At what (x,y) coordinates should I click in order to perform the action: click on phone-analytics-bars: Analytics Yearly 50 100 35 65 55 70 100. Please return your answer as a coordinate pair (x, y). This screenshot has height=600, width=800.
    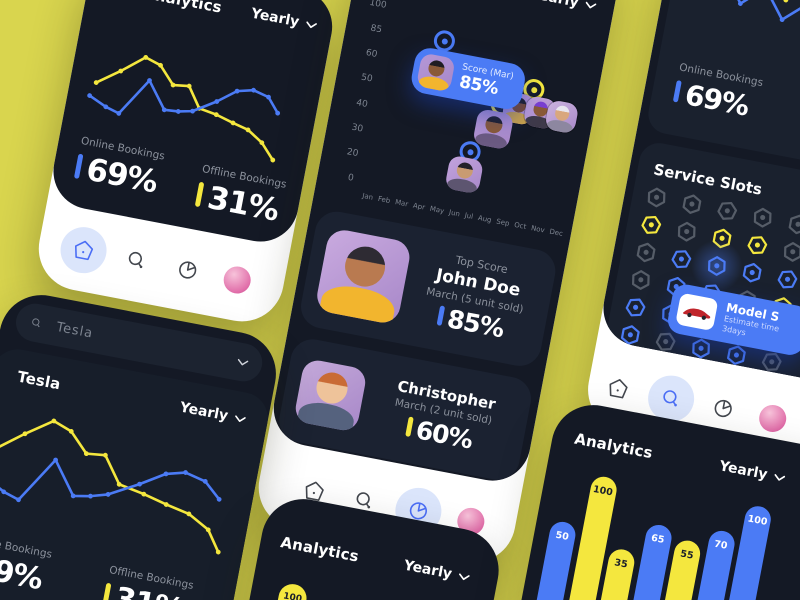
    Looking at the image, I should click on (646, 499).